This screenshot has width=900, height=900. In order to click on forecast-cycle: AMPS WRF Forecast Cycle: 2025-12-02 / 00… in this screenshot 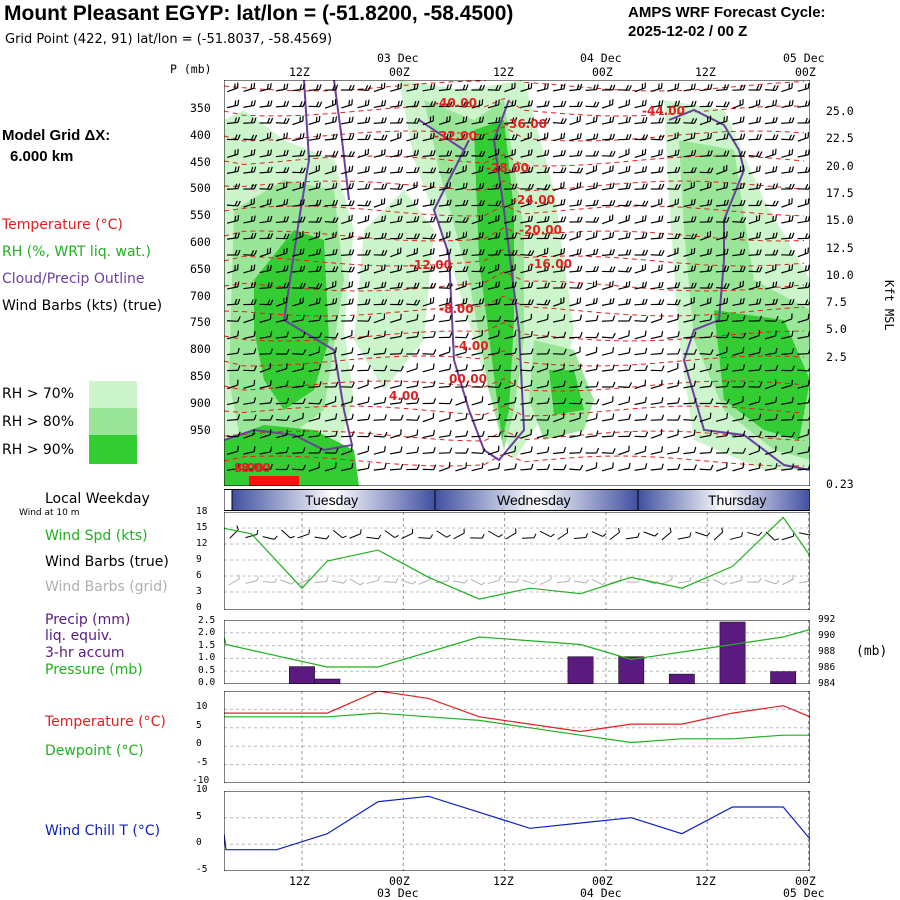, I will do `click(727, 22)`.